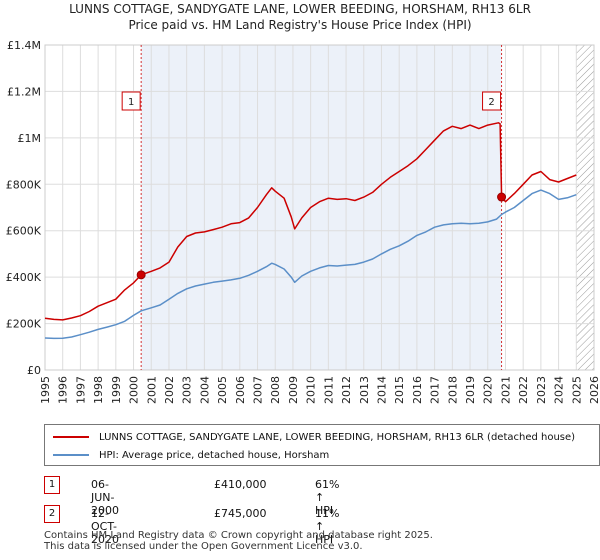 The height and width of the screenshot is (560, 600). I want to click on transaction-price: £745,000, so click(240, 513).